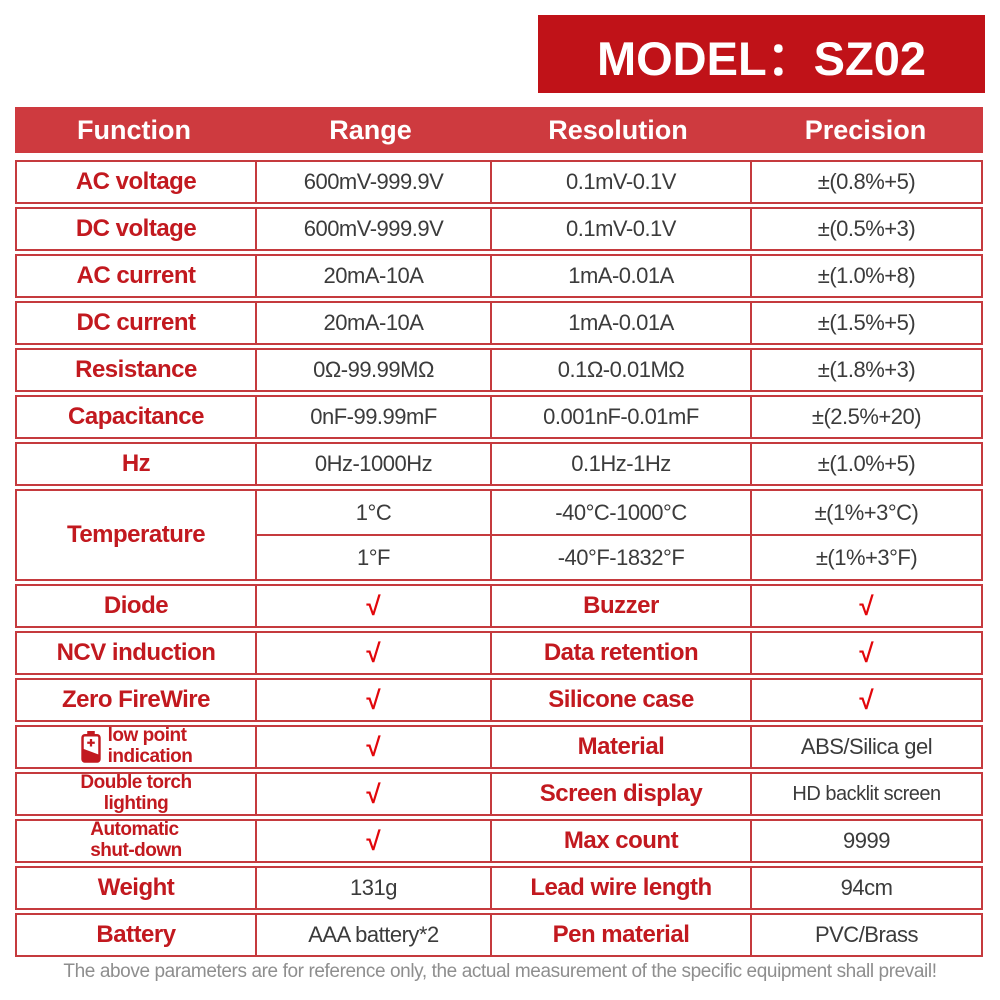 This screenshot has height=1000, width=1000. I want to click on feature-label-line1: low point, so click(147, 737).